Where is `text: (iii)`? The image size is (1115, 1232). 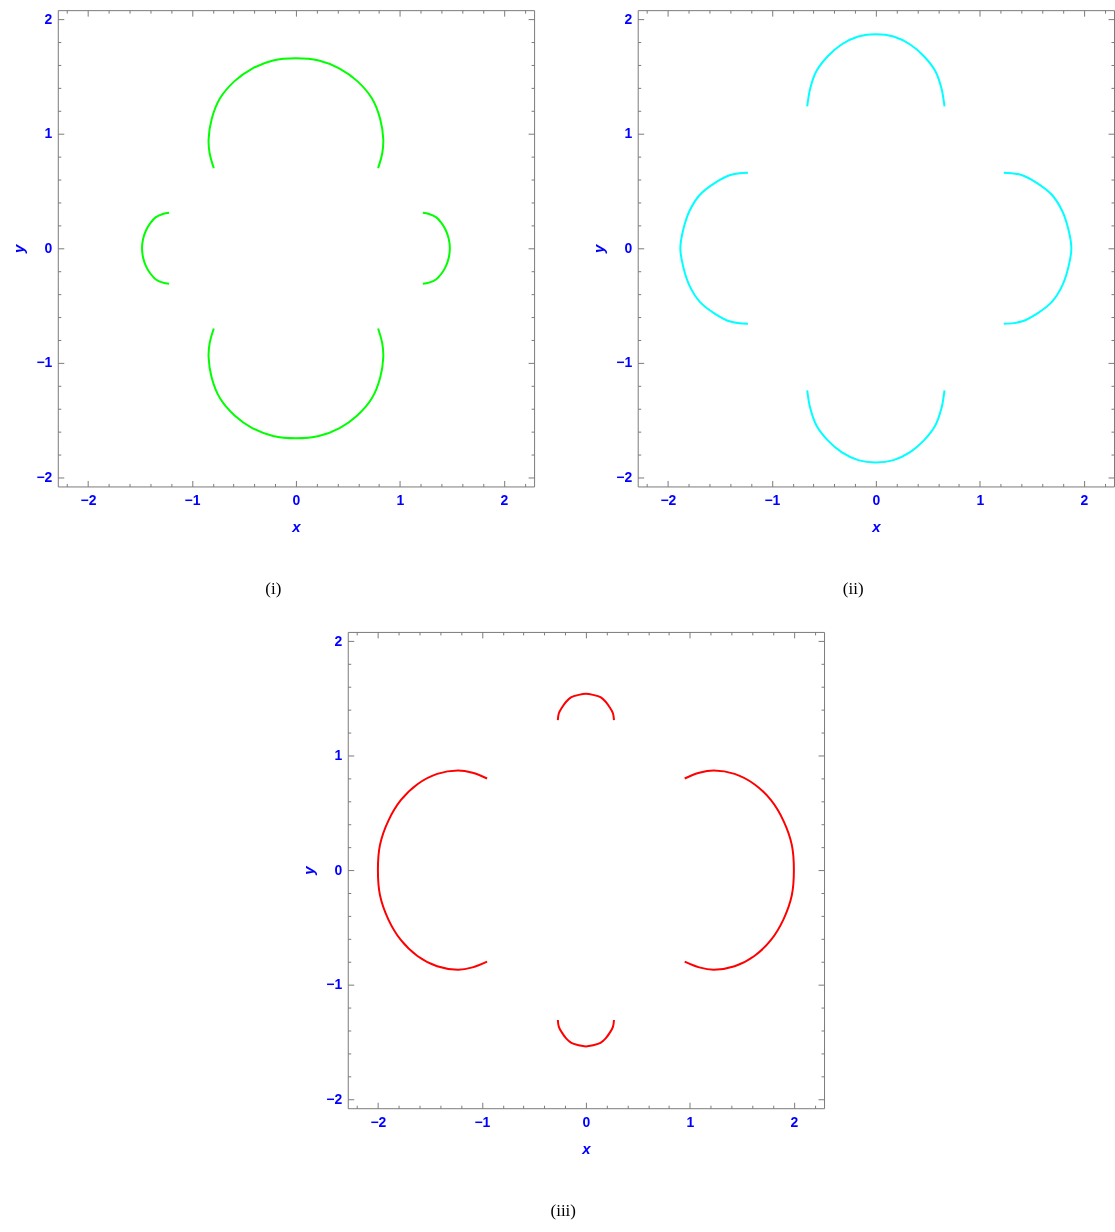 text: (iii) is located at coordinates (563, 1210).